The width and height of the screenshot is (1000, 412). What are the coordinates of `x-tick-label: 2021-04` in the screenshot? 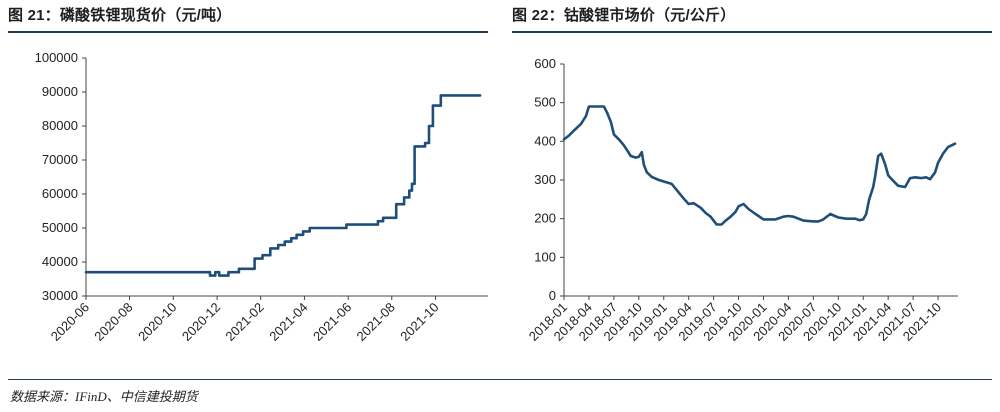 It's located at (288, 322).